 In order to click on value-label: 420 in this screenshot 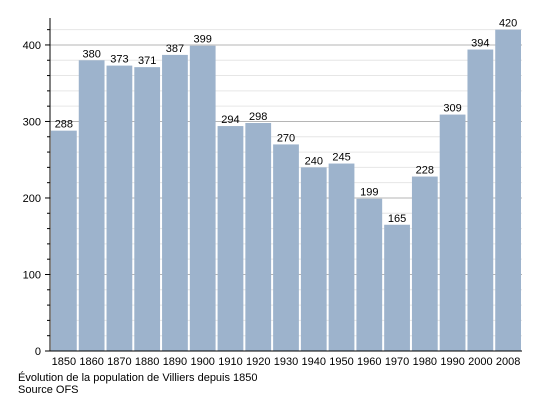, I will do `click(508, 24)`.